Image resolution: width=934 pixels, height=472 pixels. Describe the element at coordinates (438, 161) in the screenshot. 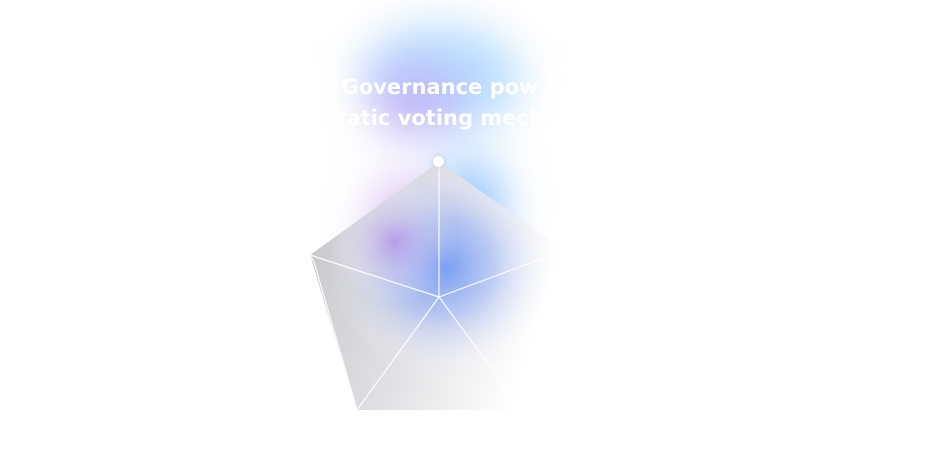

I see `circle-dot-icon` at that location.